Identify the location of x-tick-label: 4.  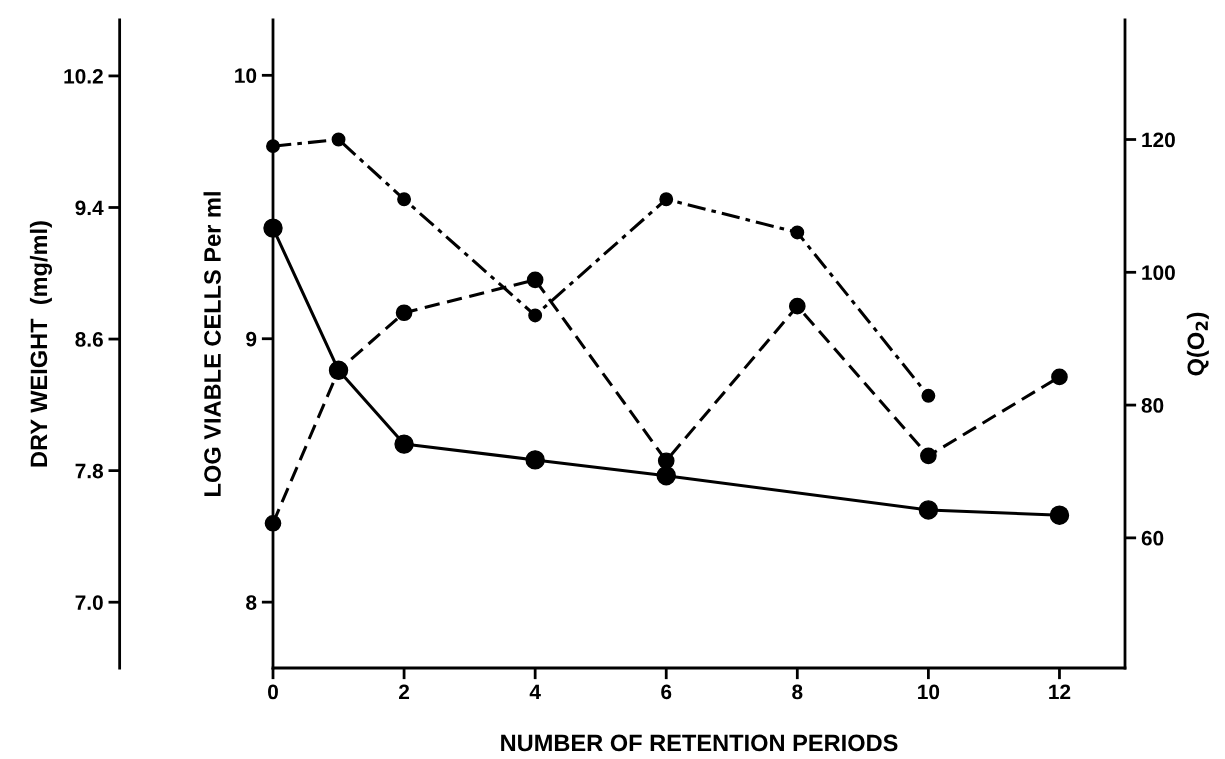
(535, 692).